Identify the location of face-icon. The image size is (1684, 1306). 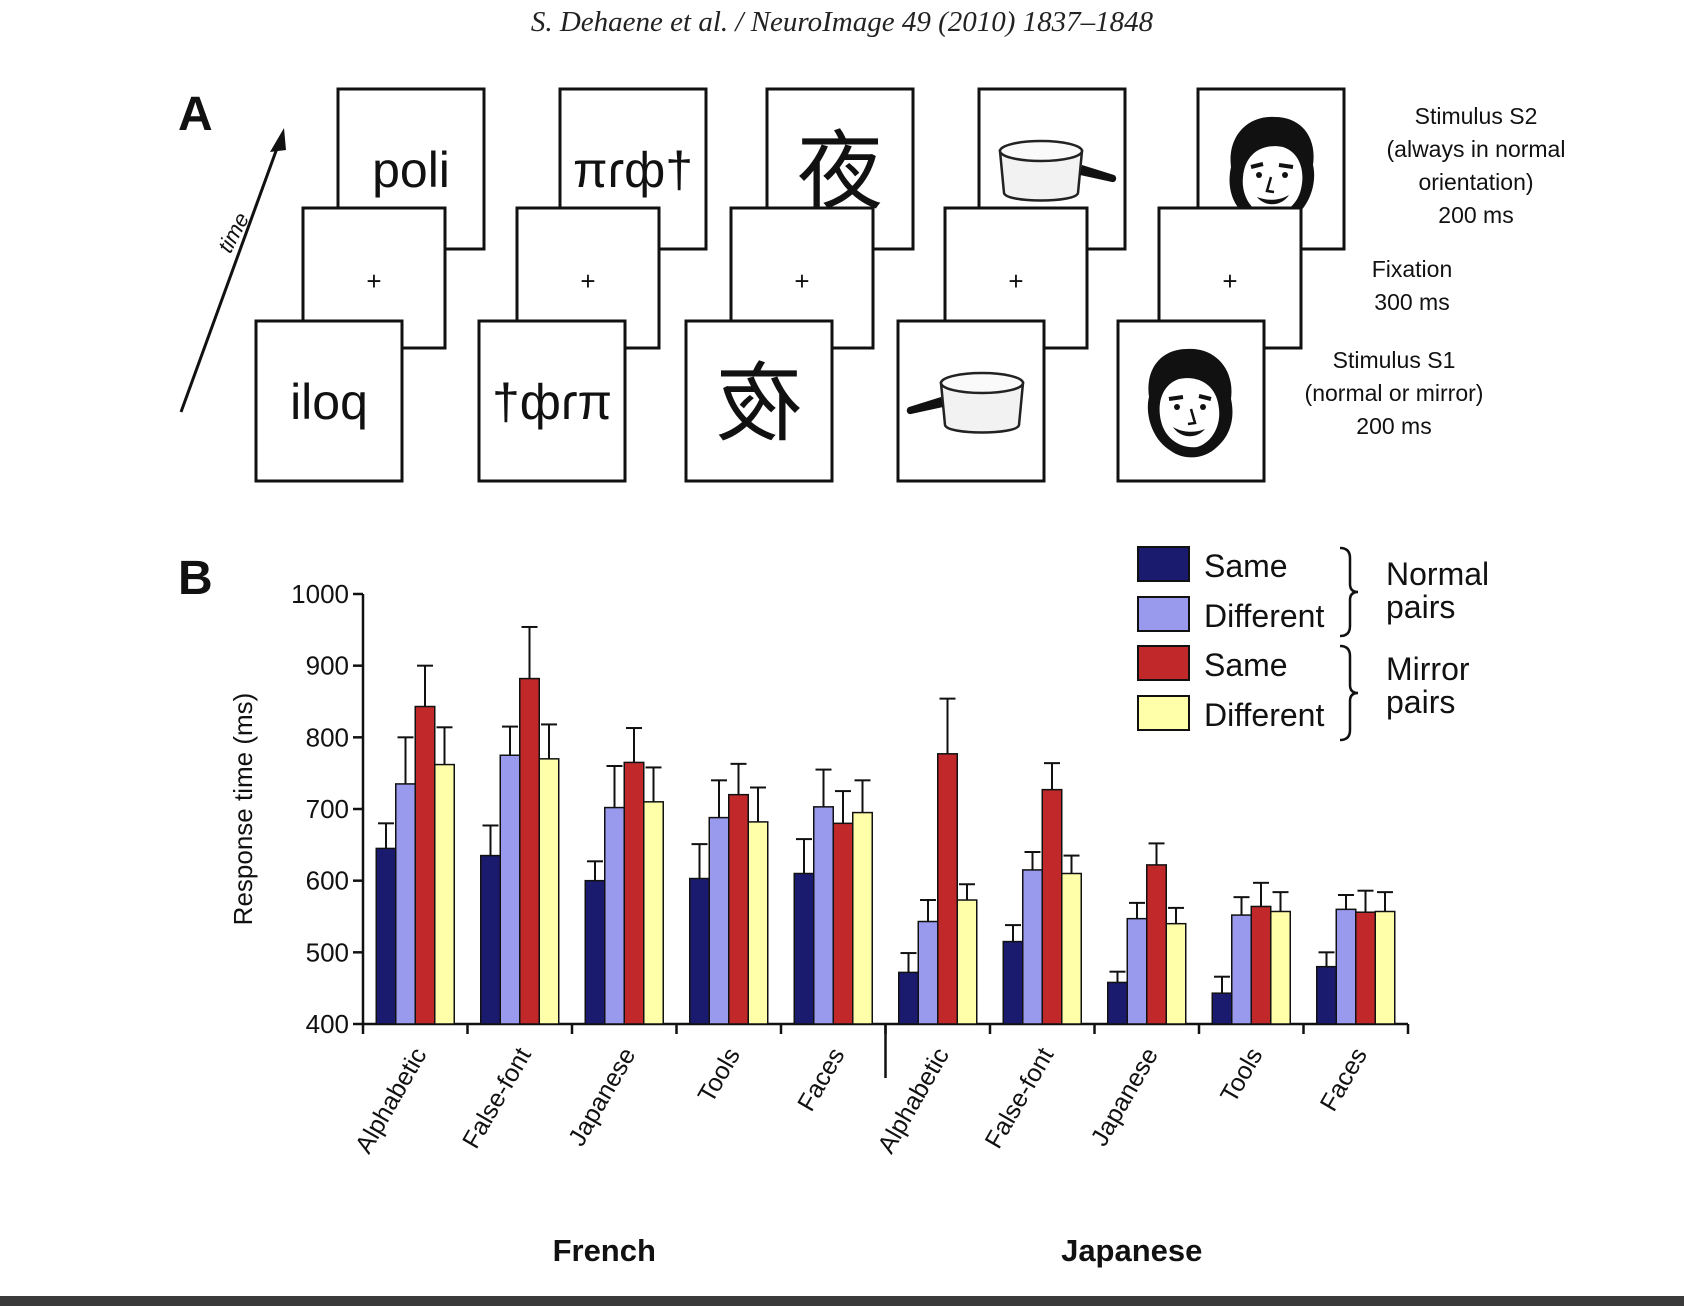
(1190, 403).